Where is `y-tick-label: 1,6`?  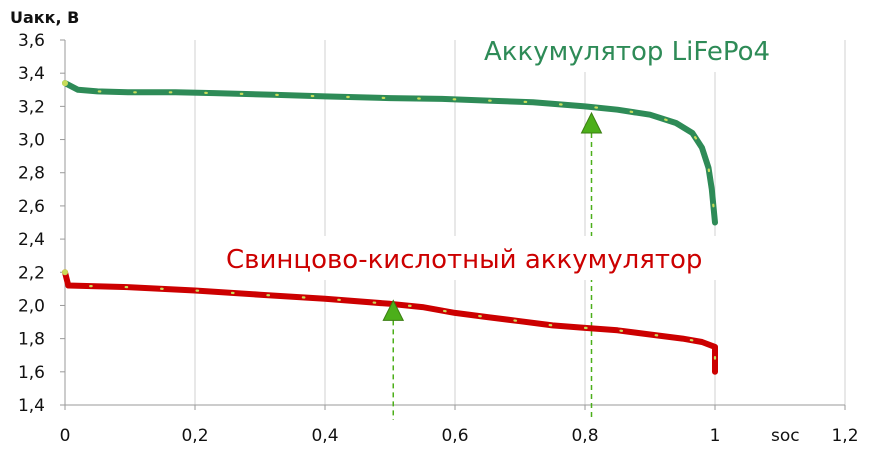
y-tick-label: 1,6 is located at coordinates (31, 373).